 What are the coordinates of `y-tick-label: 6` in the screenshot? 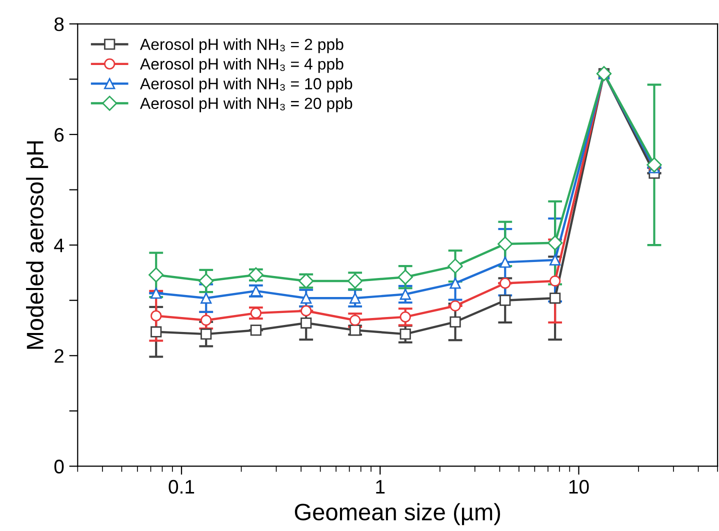 It's located at (59, 135).